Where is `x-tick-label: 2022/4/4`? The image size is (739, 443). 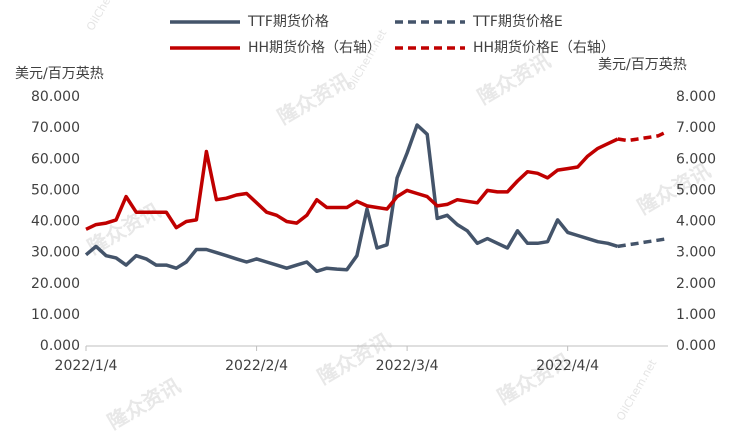
x-tick-label: 2022/4/4 is located at coordinates (567, 366).